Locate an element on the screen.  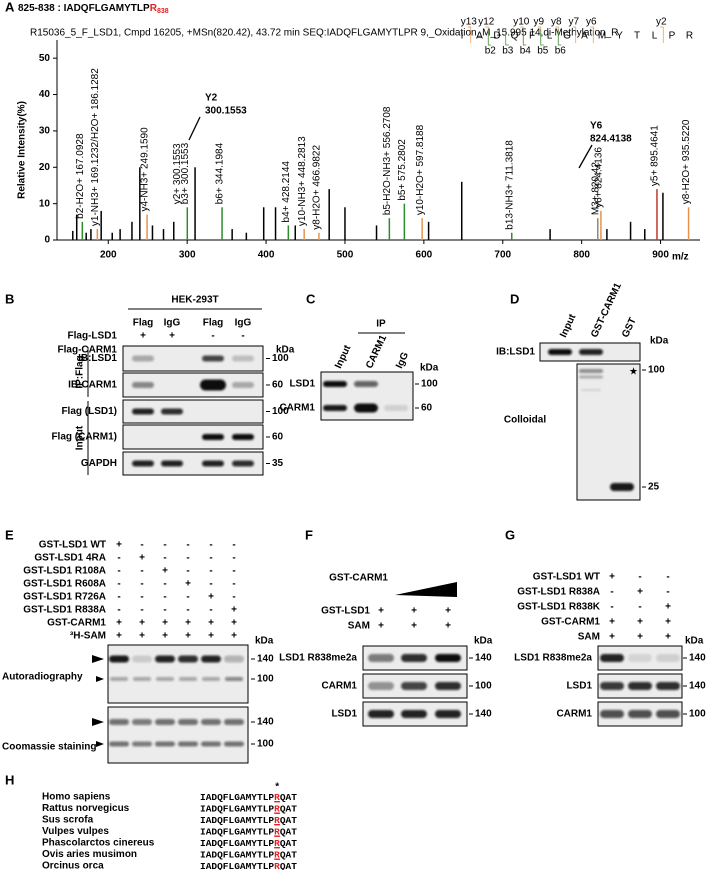
b-ion: b3 is located at coordinates (508, 51).